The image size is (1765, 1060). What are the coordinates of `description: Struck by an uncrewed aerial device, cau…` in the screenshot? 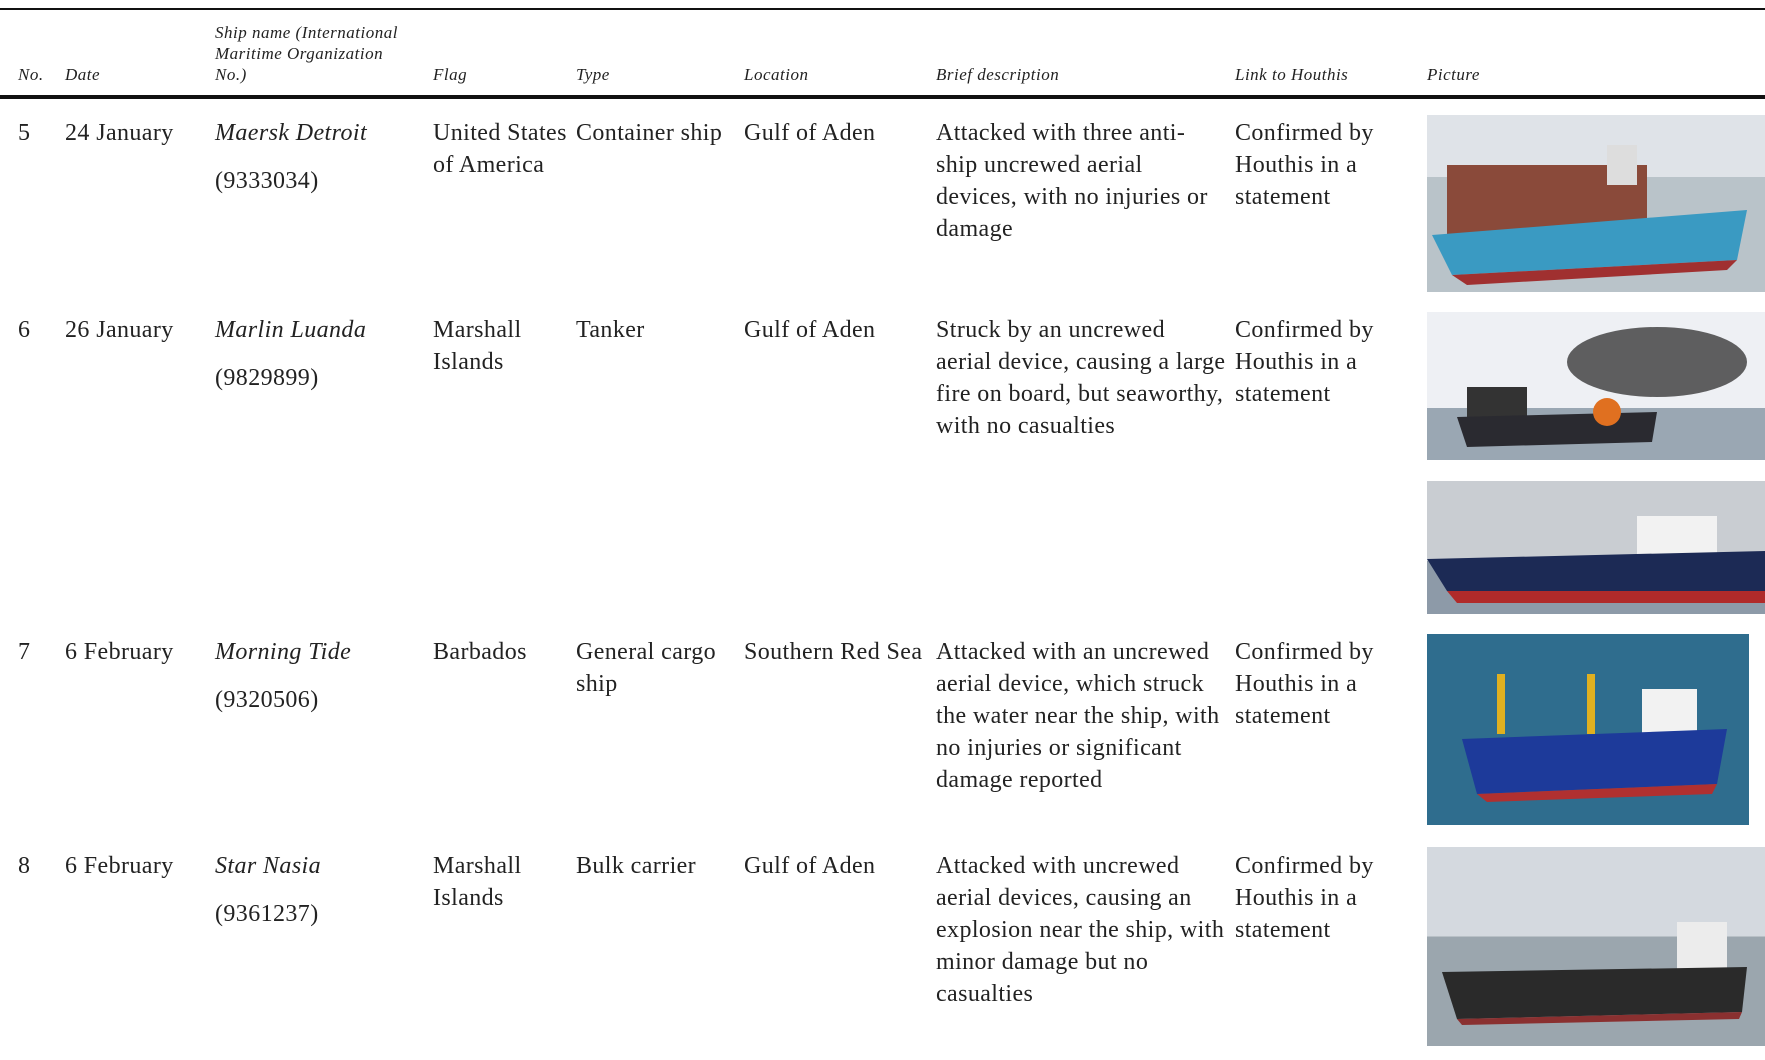 It's located at (1081, 378).